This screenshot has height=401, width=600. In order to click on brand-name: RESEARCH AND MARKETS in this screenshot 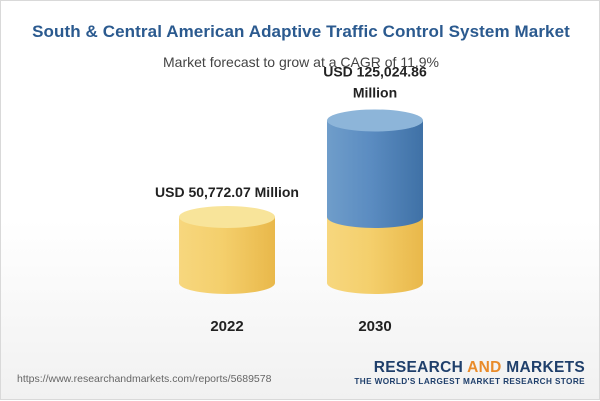, I will do `click(469, 367)`.